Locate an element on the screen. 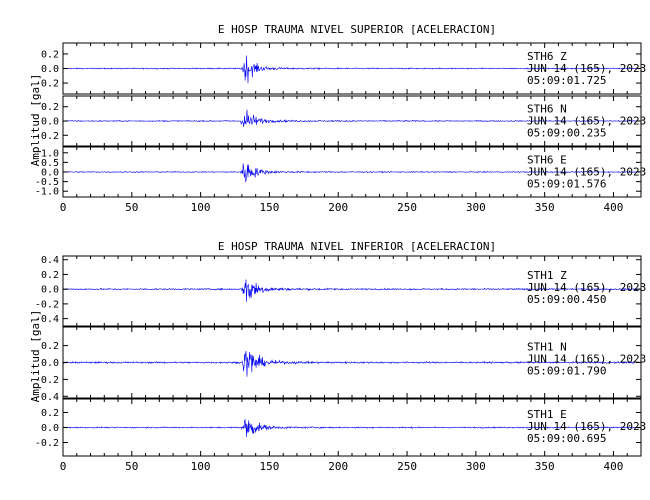 The width and height of the screenshot is (650, 500). trace-time-label: 05:09:00.450 is located at coordinates (566, 299).